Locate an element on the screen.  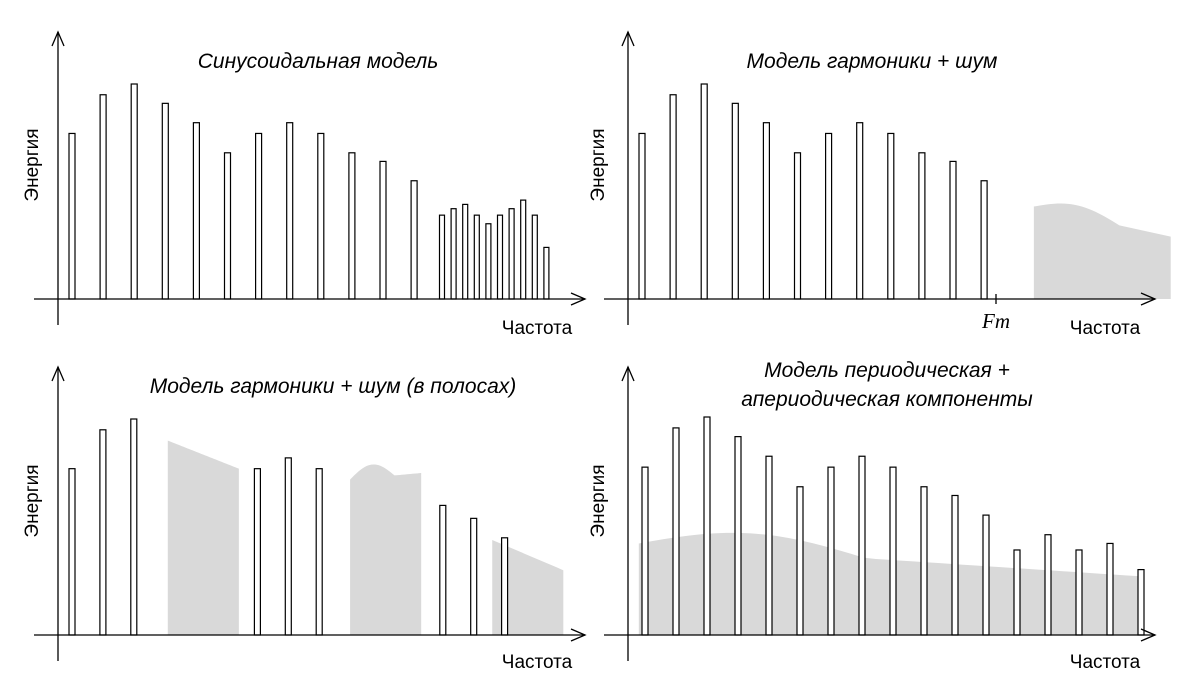
panel-title: Модель периодическая + is located at coordinates (887, 370).